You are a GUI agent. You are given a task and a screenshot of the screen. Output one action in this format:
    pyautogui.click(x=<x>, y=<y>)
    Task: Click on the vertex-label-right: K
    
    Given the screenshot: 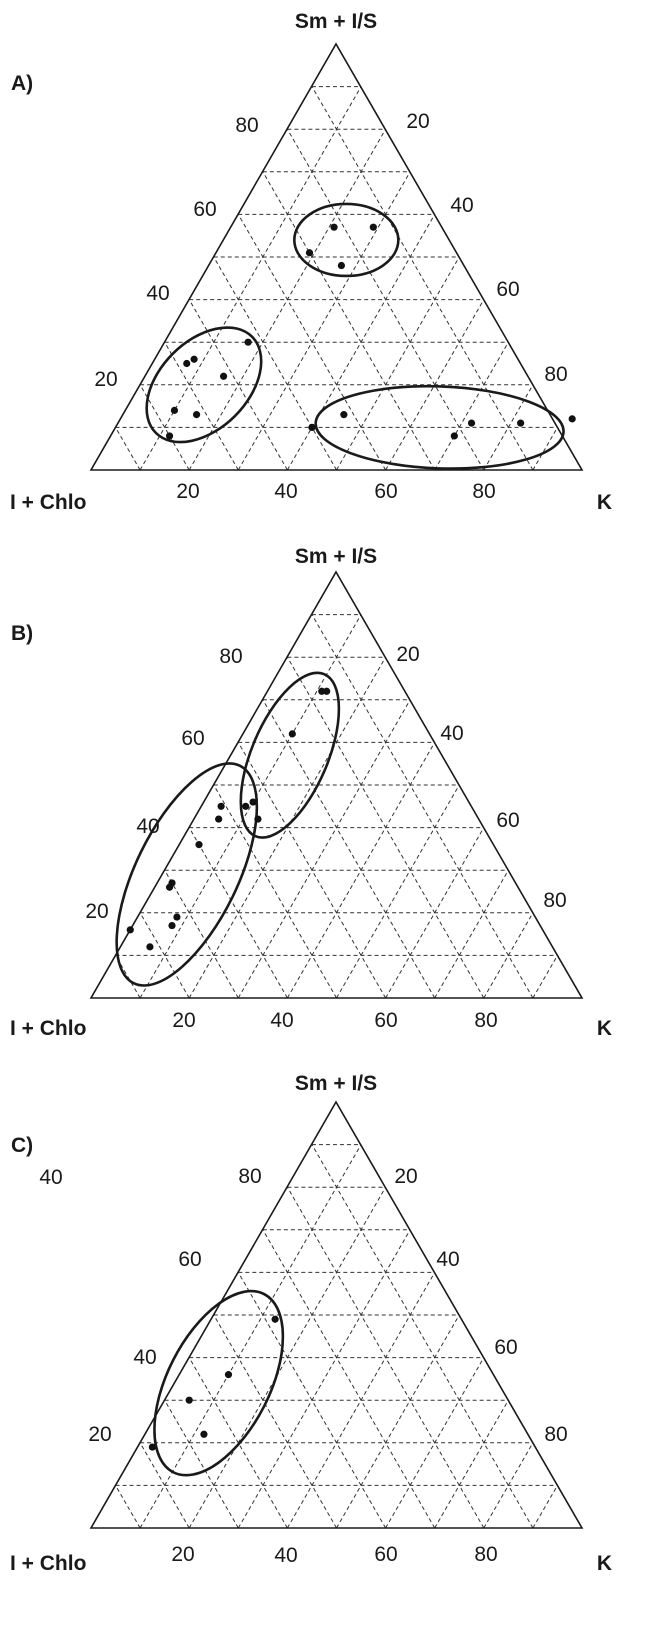 What is the action you would take?
    pyautogui.click(x=604, y=1563)
    